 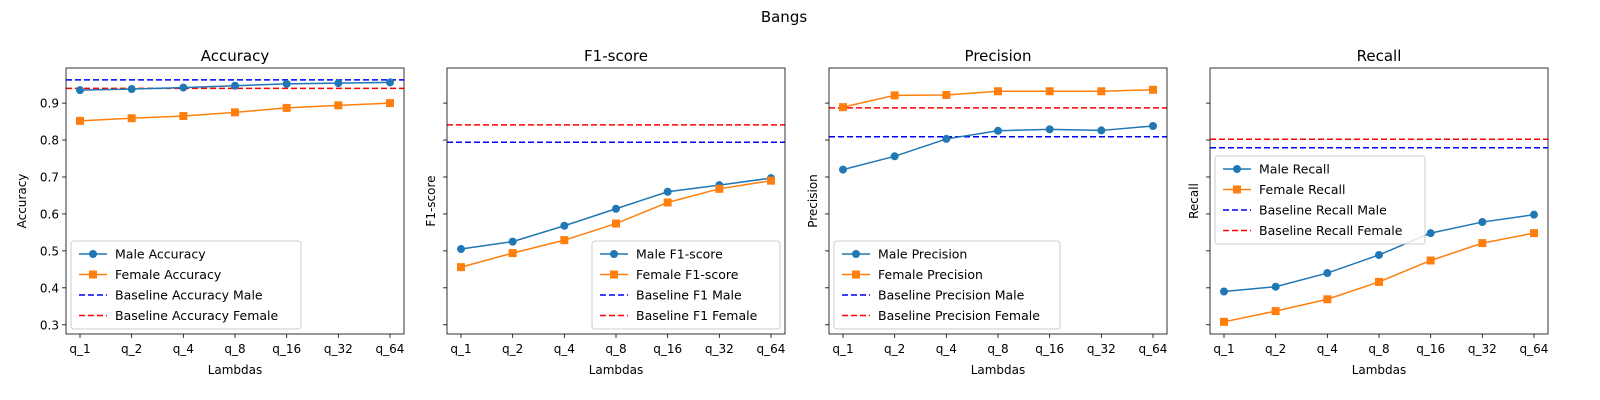 What do you see at coordinates (160, 254) in the screenshot?
I see `legend-label: Male Accuracy` at bounding box center [160, 254].